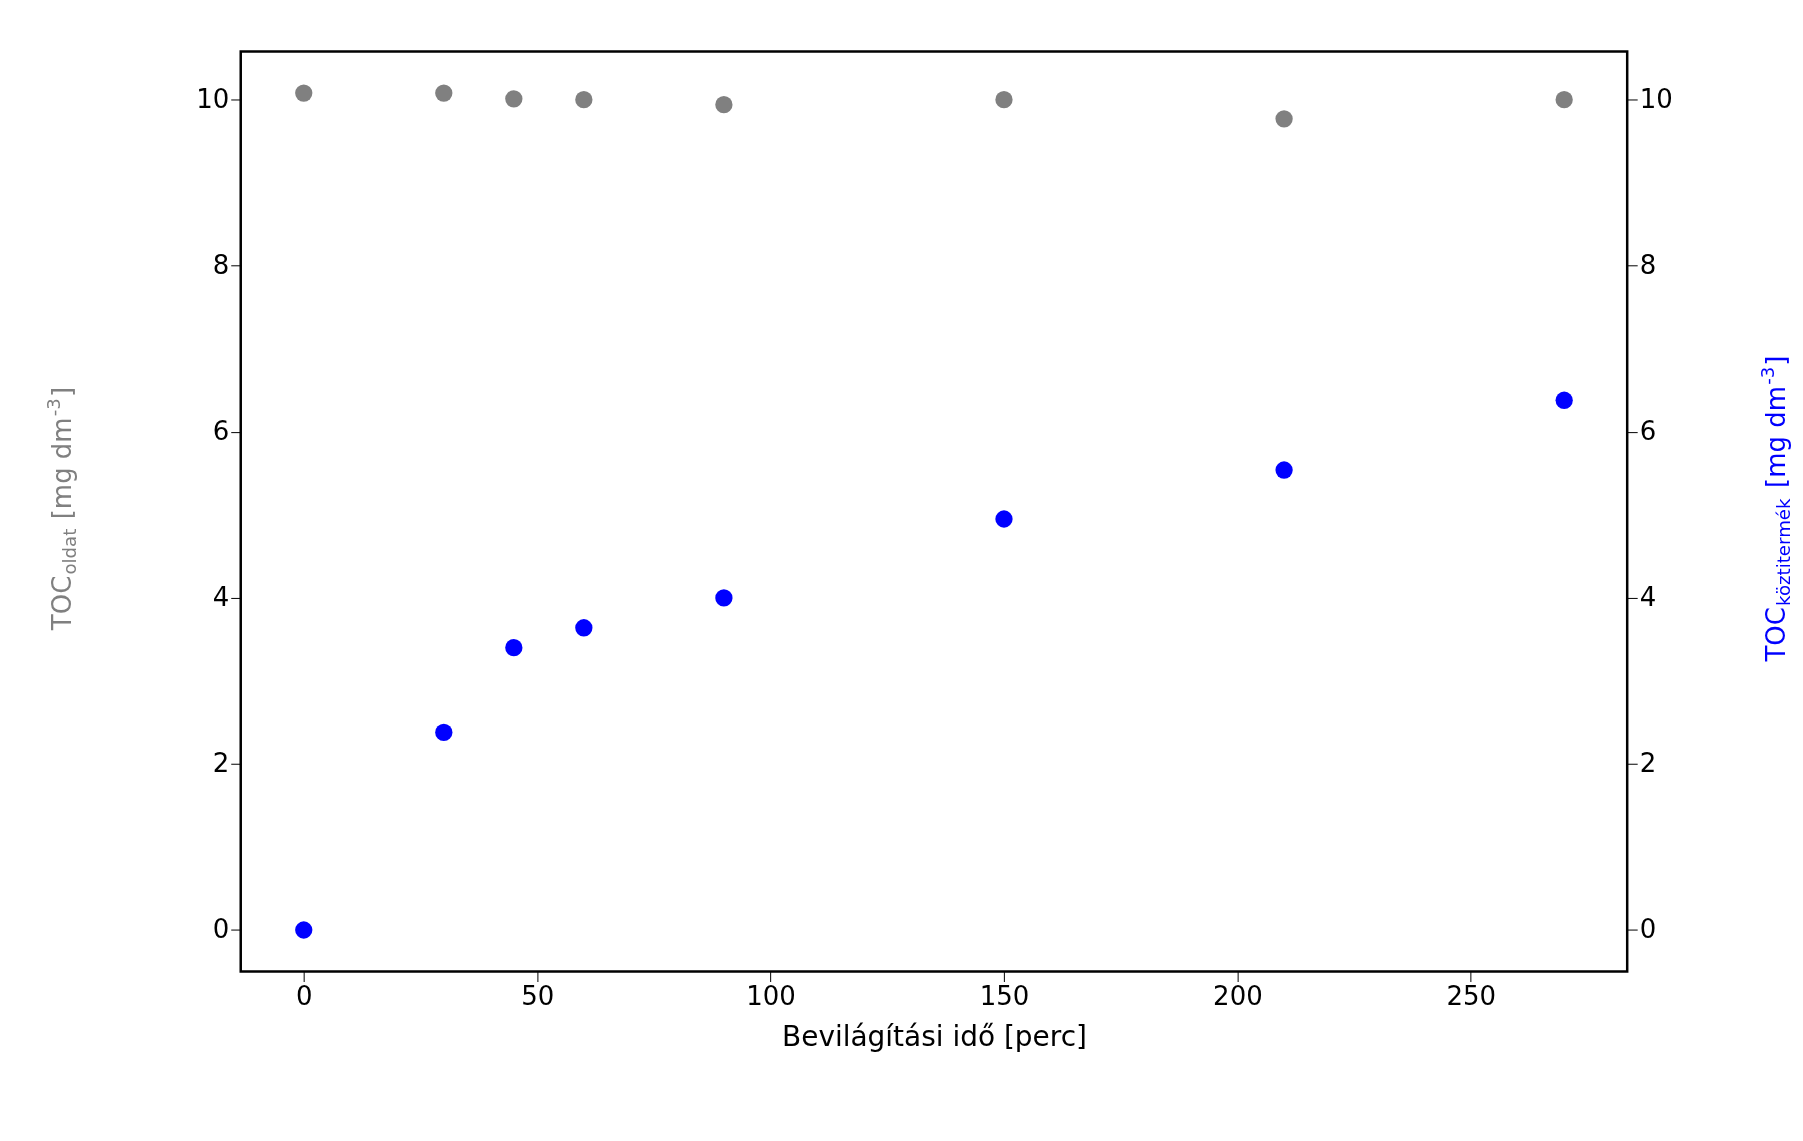  Describe the element at coordinates (934, 1036) in the screenshot. I see `x-axis-title: Bevilágítási idő [perc]` at that location.